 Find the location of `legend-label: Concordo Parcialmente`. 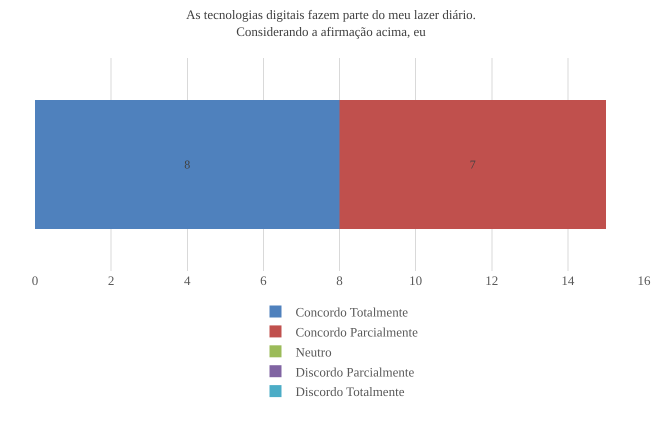

legend-label: Concordo Parcialmente is located at coordinates (357, 332).